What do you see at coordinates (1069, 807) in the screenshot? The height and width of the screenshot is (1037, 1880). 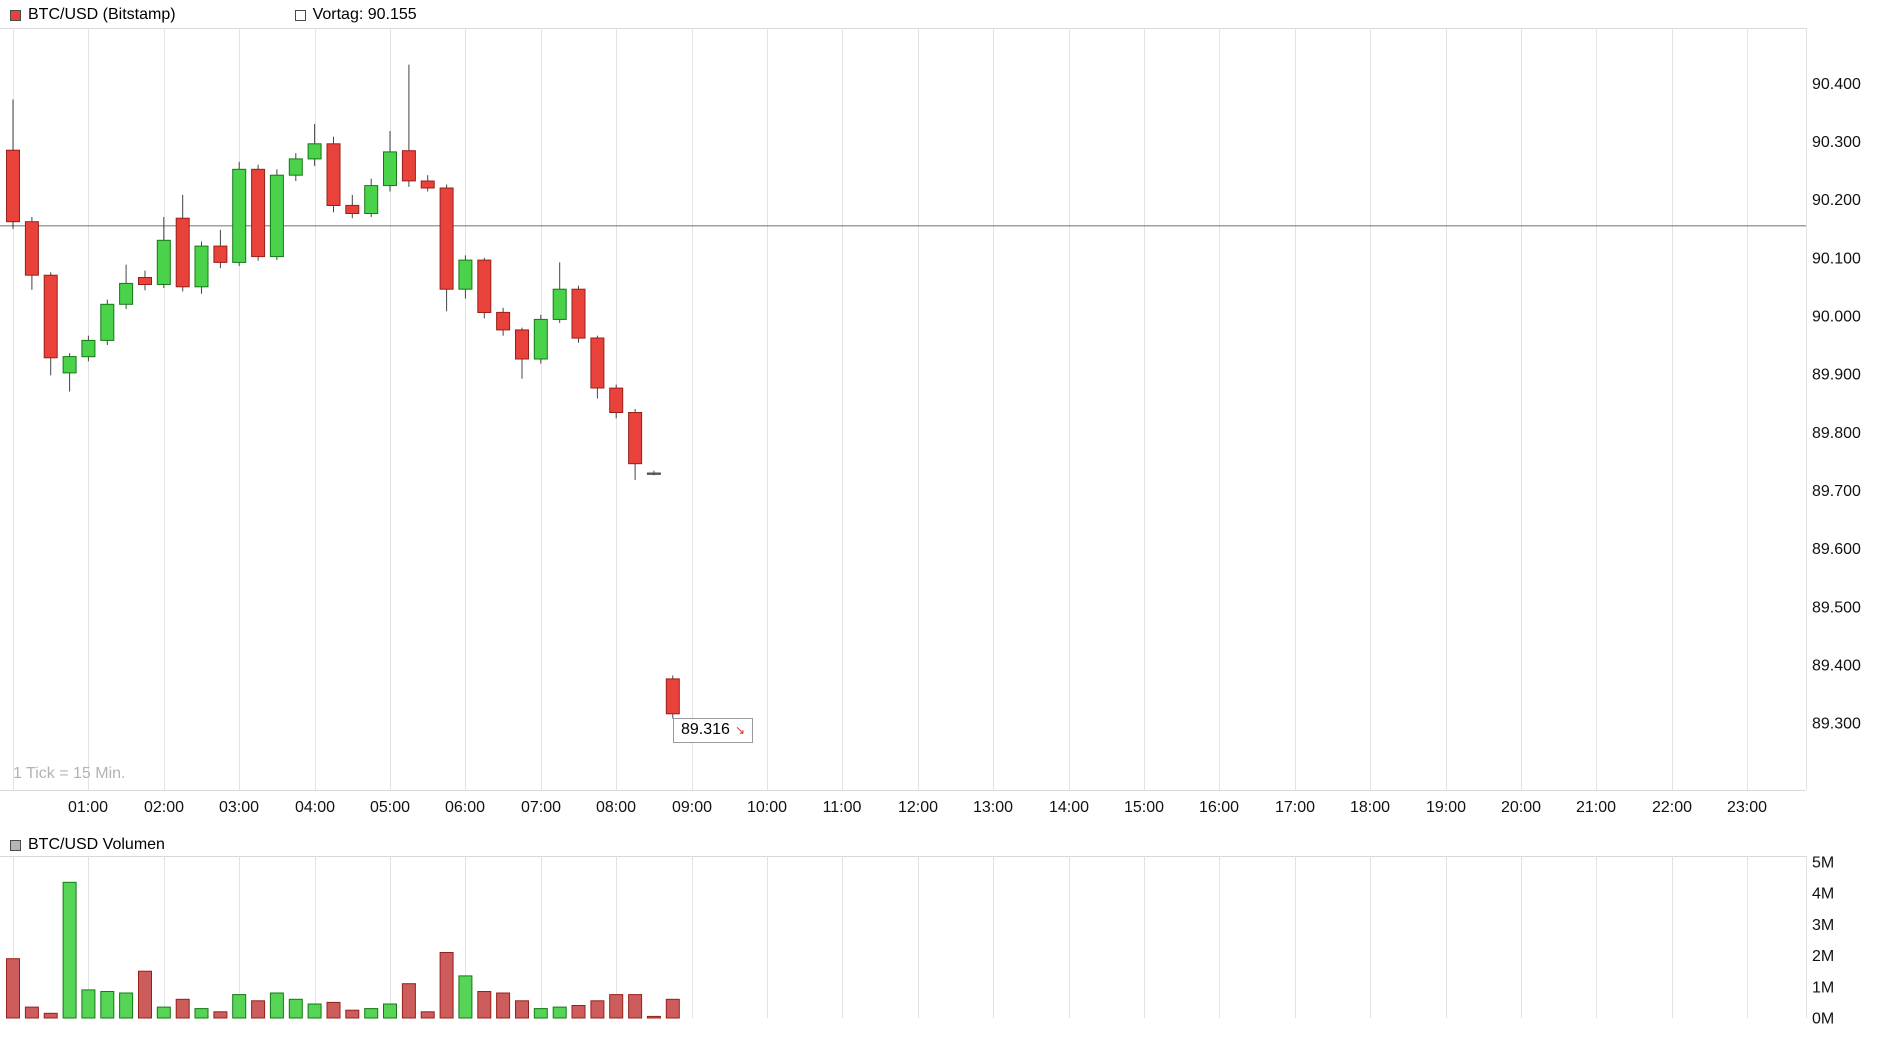 I see `time-axis-label: 14:00` at bounding box center [1069, 807].